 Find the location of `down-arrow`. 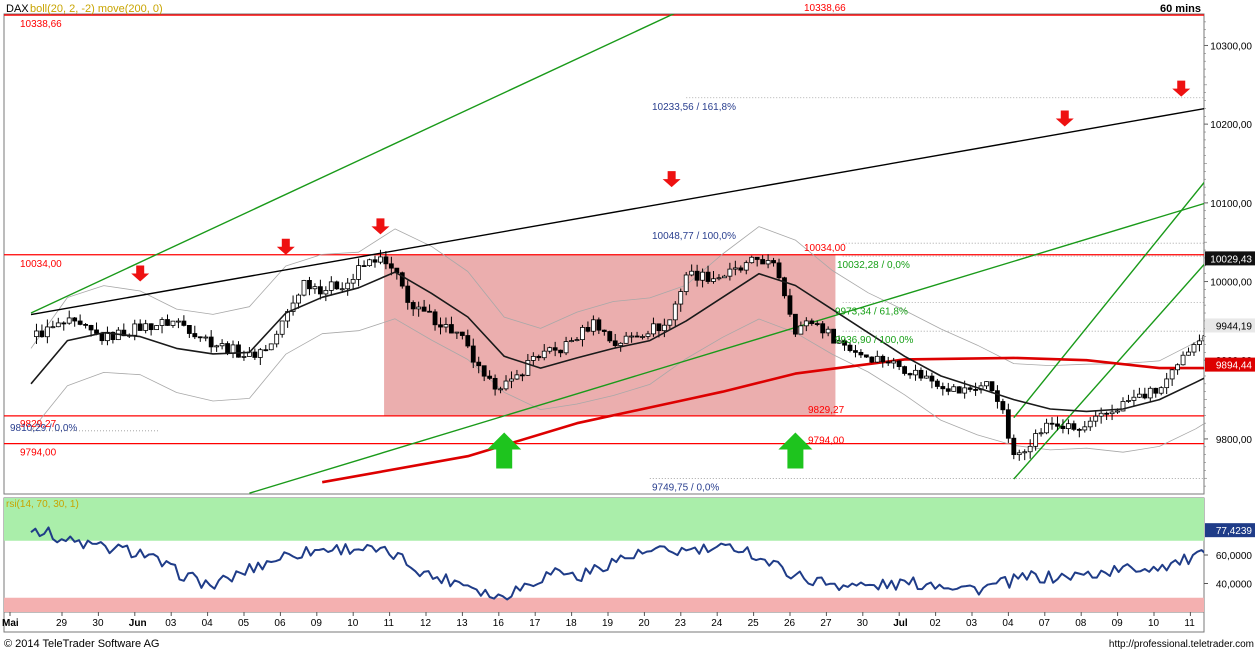

down-arrow is located at coordinates (285, 246).